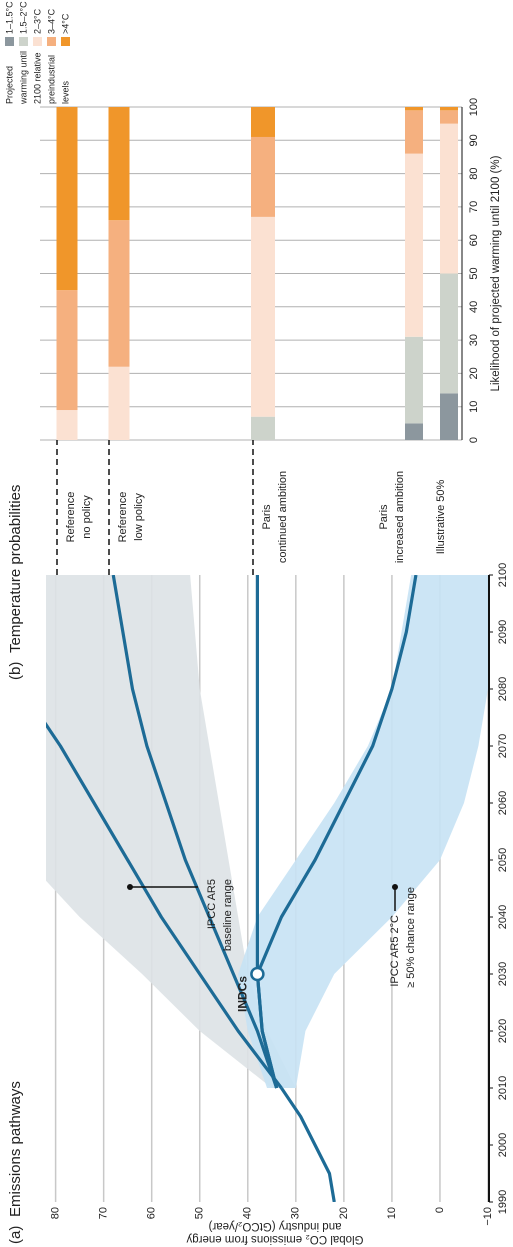  I want to click on x-tick-label: 2080, so click(503, 689).